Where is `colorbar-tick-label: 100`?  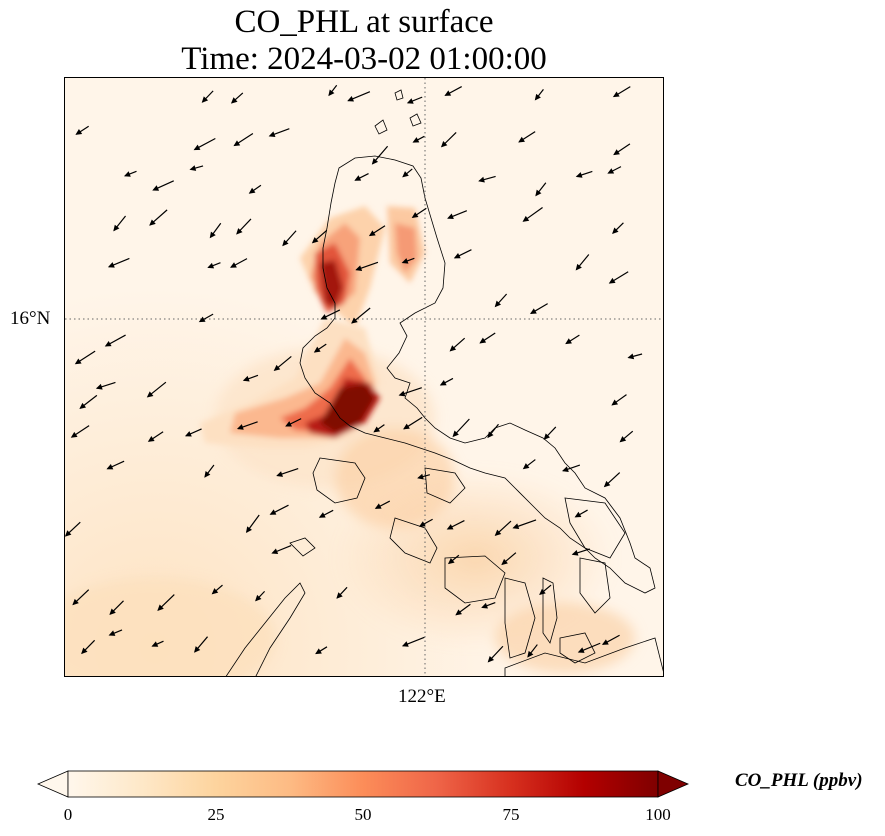
colorbar-tick-label: 100 is located at coordinates (658, 814).